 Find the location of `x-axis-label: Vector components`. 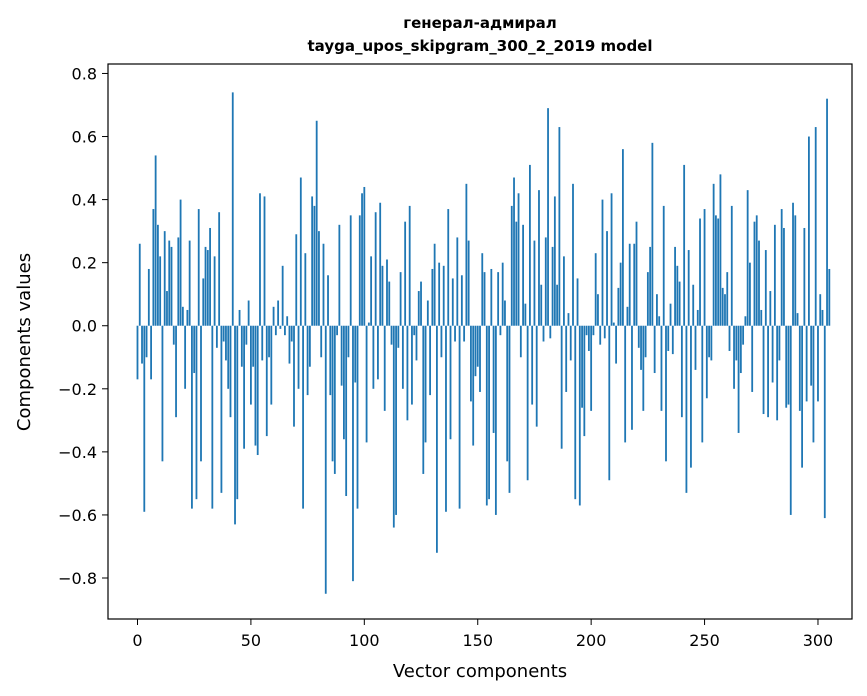

x-axis-label: Vector components is located at coordinates (480, 671).